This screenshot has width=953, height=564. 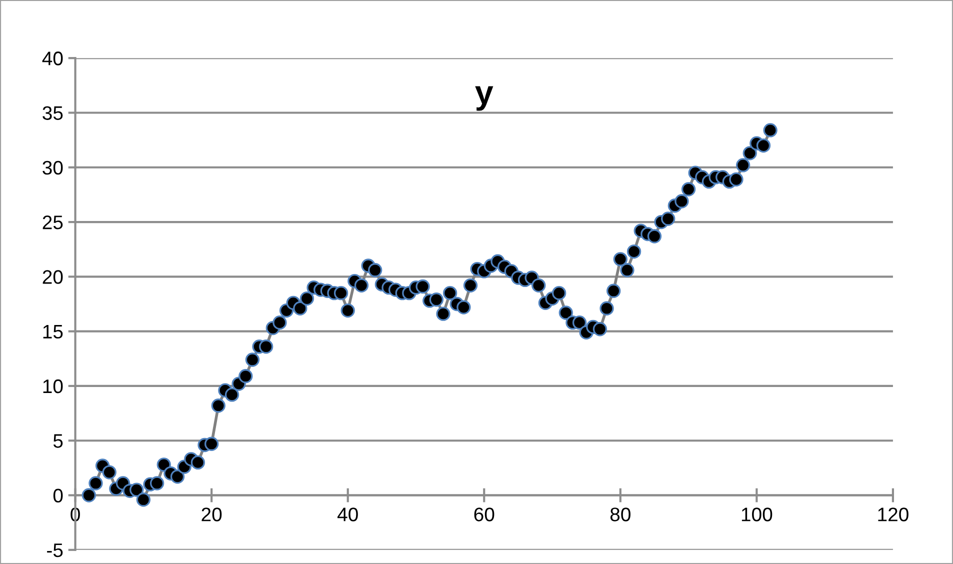 What do you see at coordinates (58, 495) in the screenshot?
I see `y-tick-label: 0` at bounding box center [58, 495].